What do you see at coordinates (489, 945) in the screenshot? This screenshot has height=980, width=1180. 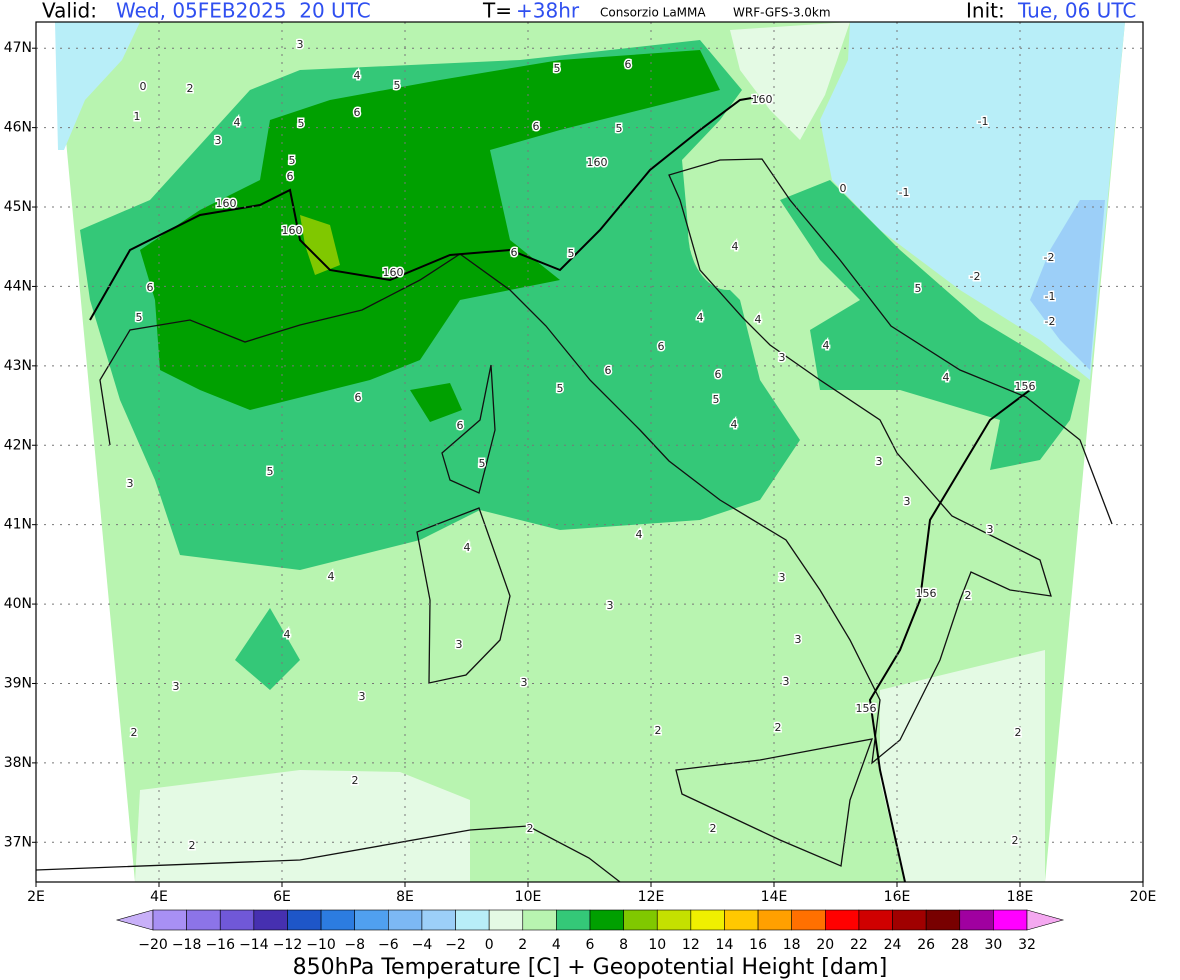 I see `colorbar-label: 0` at bounding box center [489, 945].